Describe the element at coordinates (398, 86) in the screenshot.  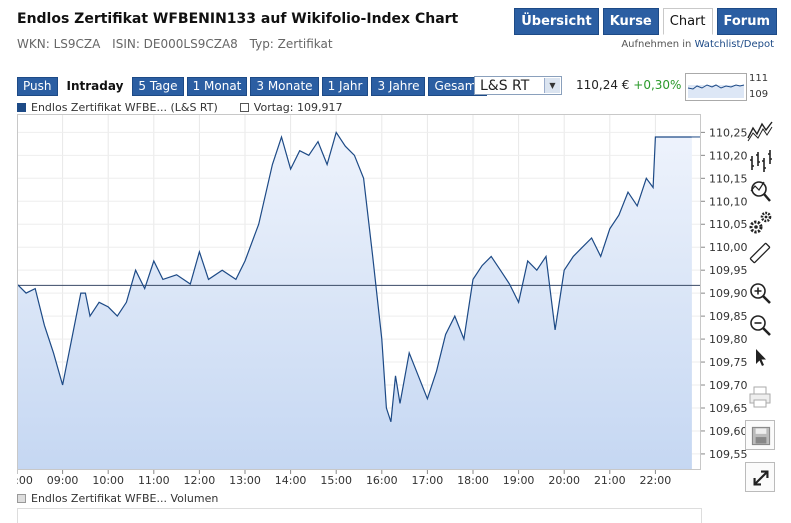
I see `period-3-jahre-button: 3 Jahre` at that location.